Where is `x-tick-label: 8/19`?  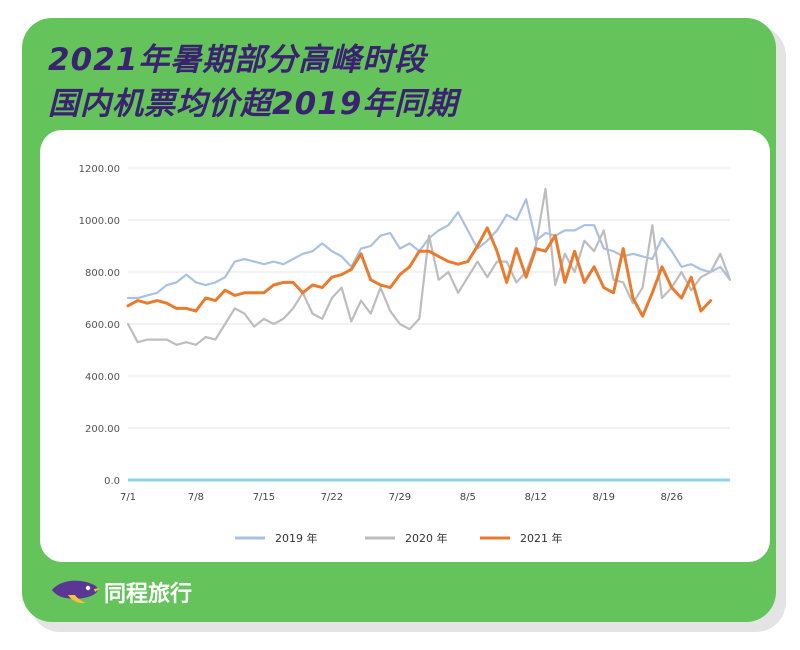
x-tick-label: 8/19 is located at coordinates (604, 497).